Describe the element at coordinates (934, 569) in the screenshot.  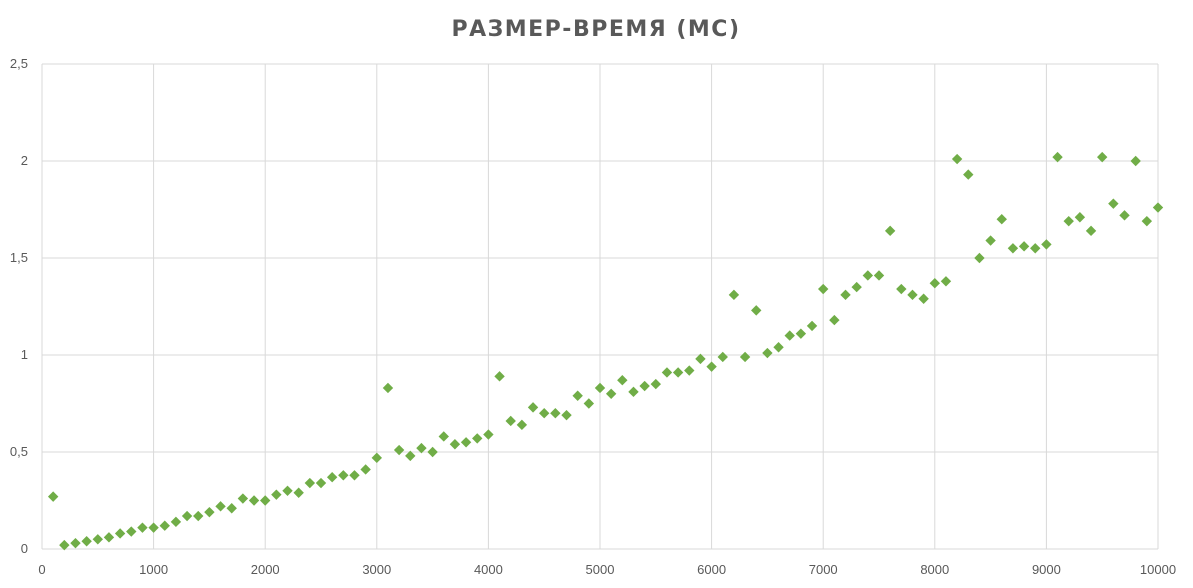
I see `x-tick-label: 8000` at that location.